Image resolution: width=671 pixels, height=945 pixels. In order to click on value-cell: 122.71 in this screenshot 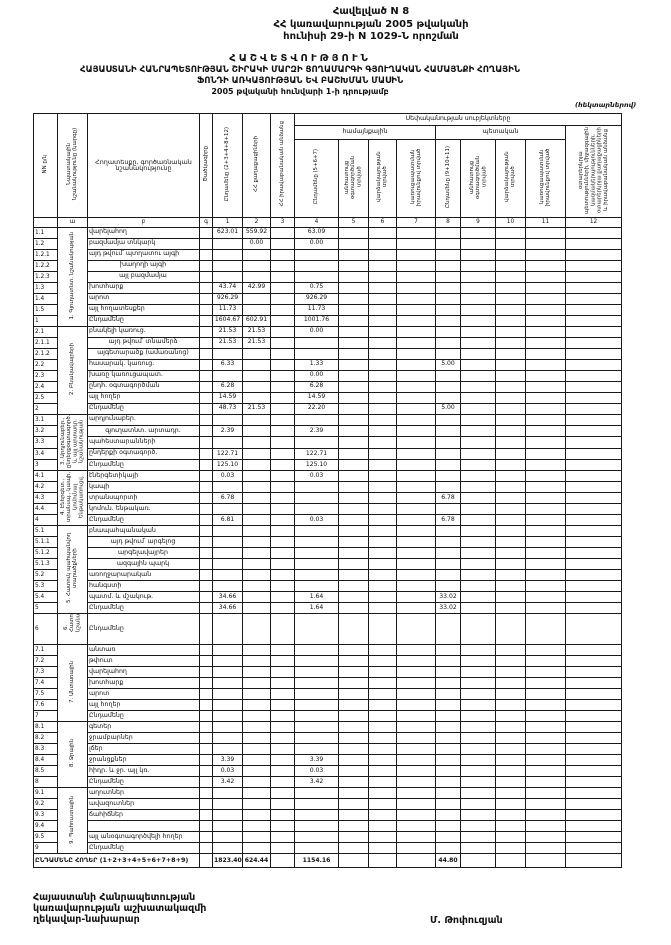, I will do `click(316, 453)`.